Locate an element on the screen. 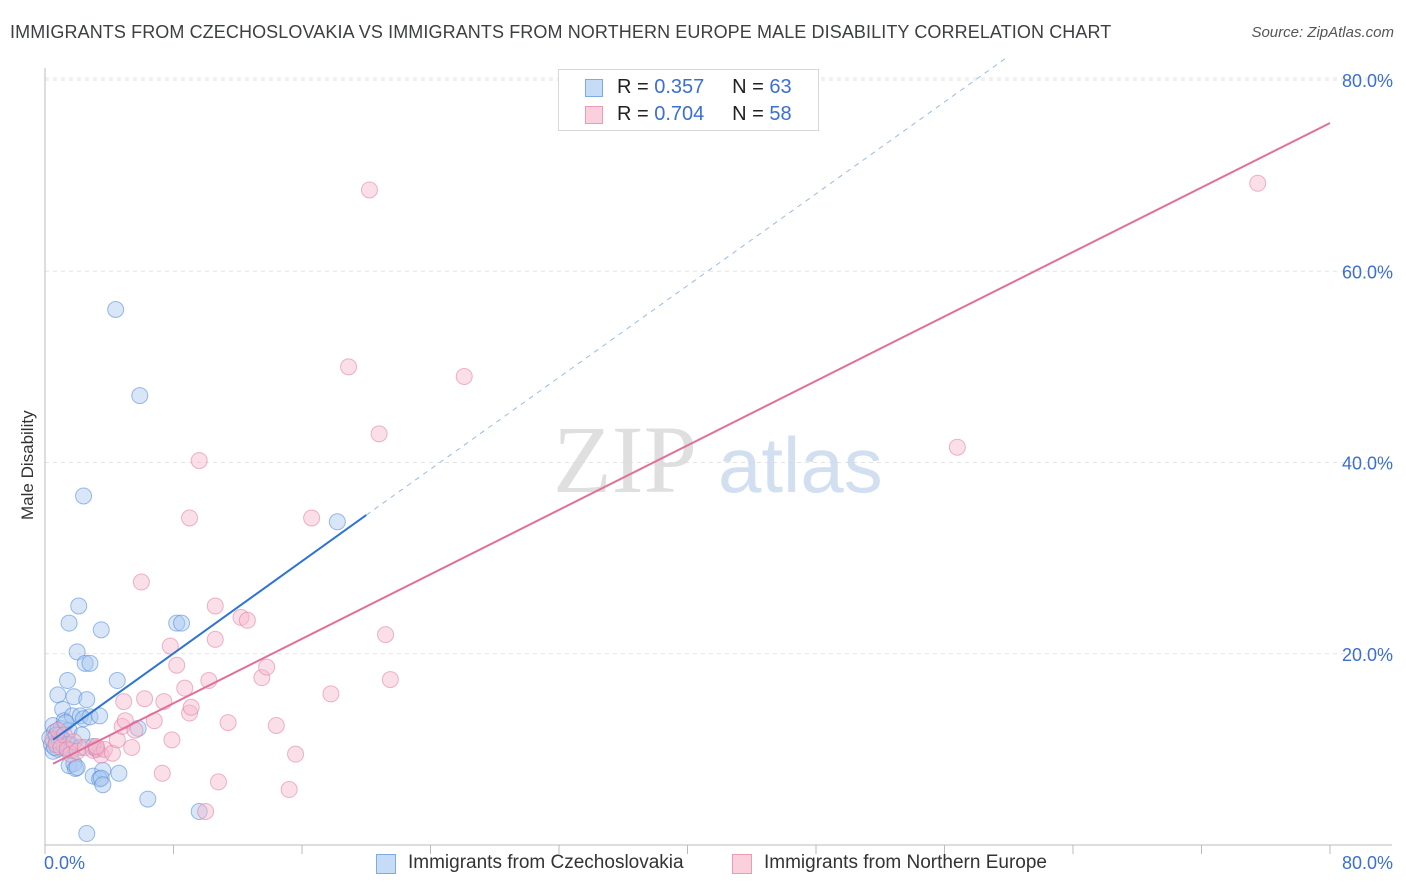 The height and width of the screenshot is (892, 1406). watermark-atlas: atlas is located at coordinates (800, 465).